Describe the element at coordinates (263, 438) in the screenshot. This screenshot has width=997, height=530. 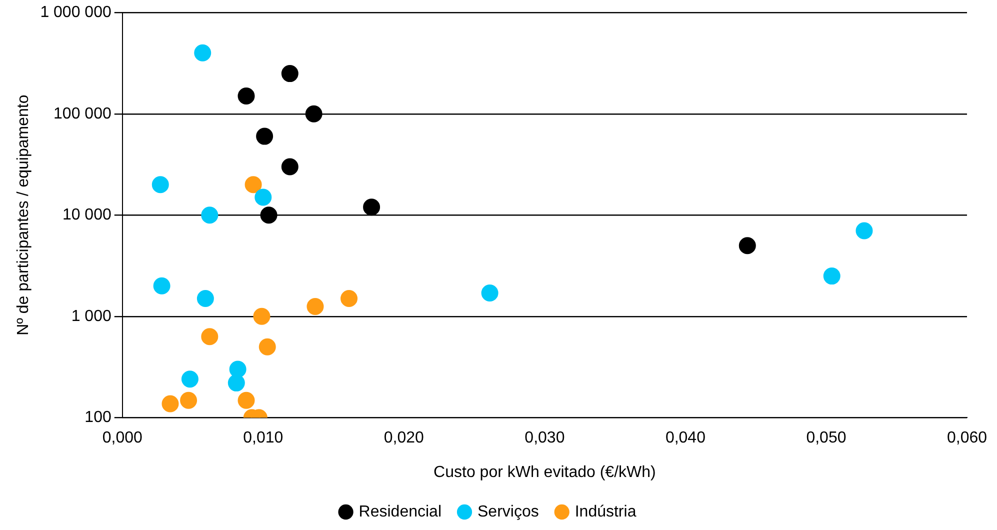
I see `x-tick-label: 0,010` at that location.